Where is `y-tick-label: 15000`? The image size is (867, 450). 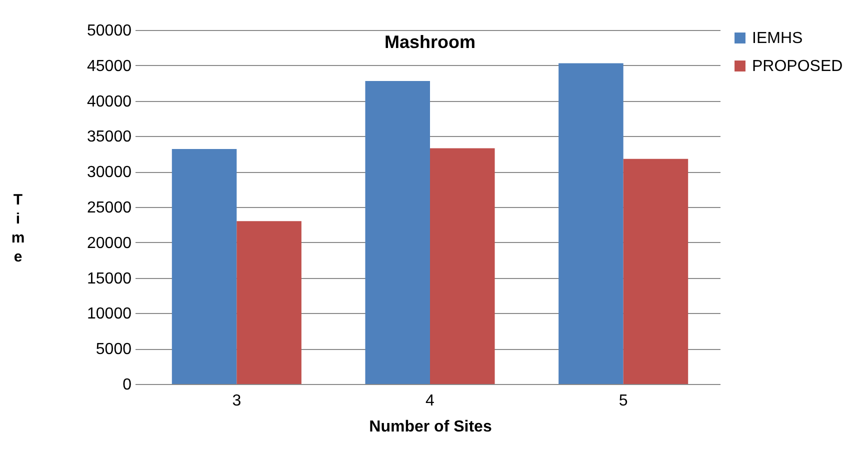
y-tick-label: 15000 is located at coordinates (109, 279).